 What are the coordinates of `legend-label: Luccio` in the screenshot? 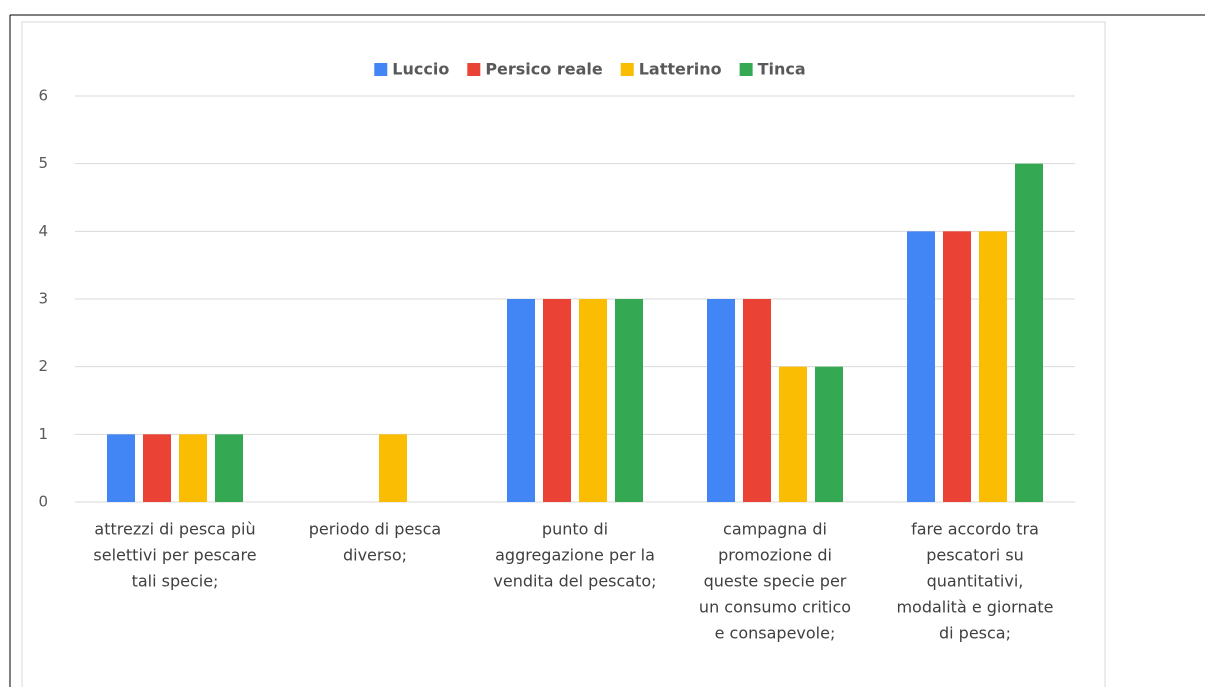 It's located at (420, 69).